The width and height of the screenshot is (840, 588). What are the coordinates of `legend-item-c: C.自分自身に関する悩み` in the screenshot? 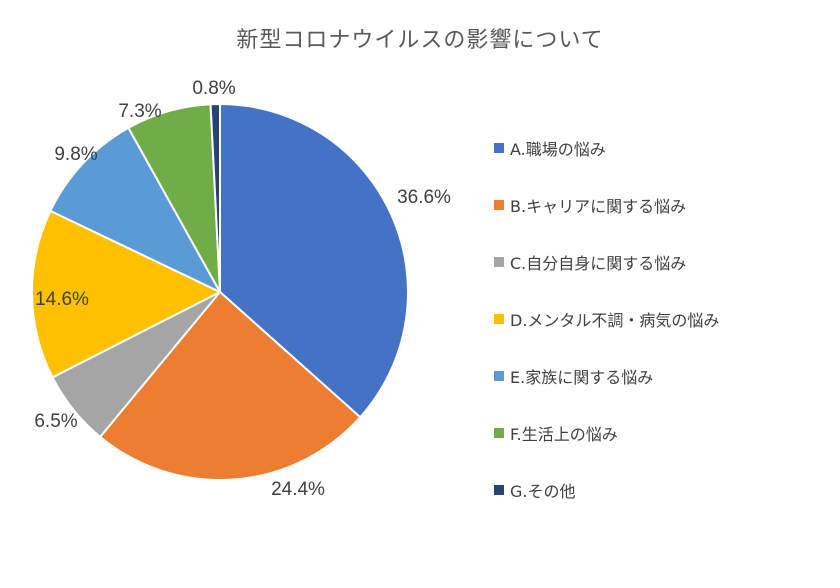 It's located at (590, 262).